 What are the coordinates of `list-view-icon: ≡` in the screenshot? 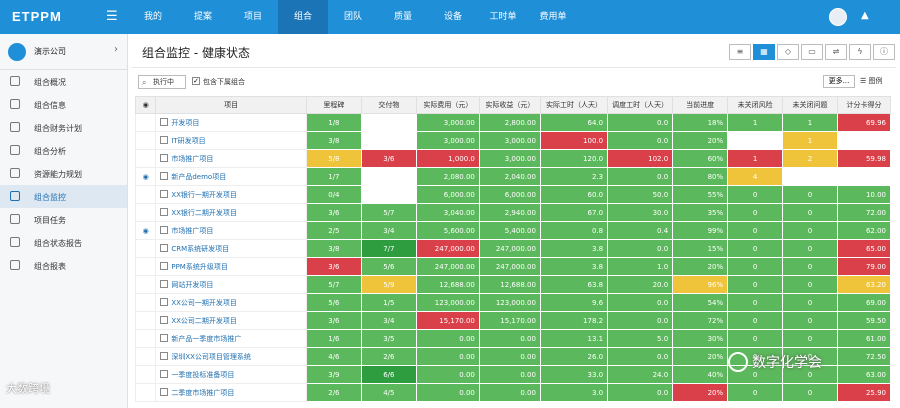 It's located at (740, 52).